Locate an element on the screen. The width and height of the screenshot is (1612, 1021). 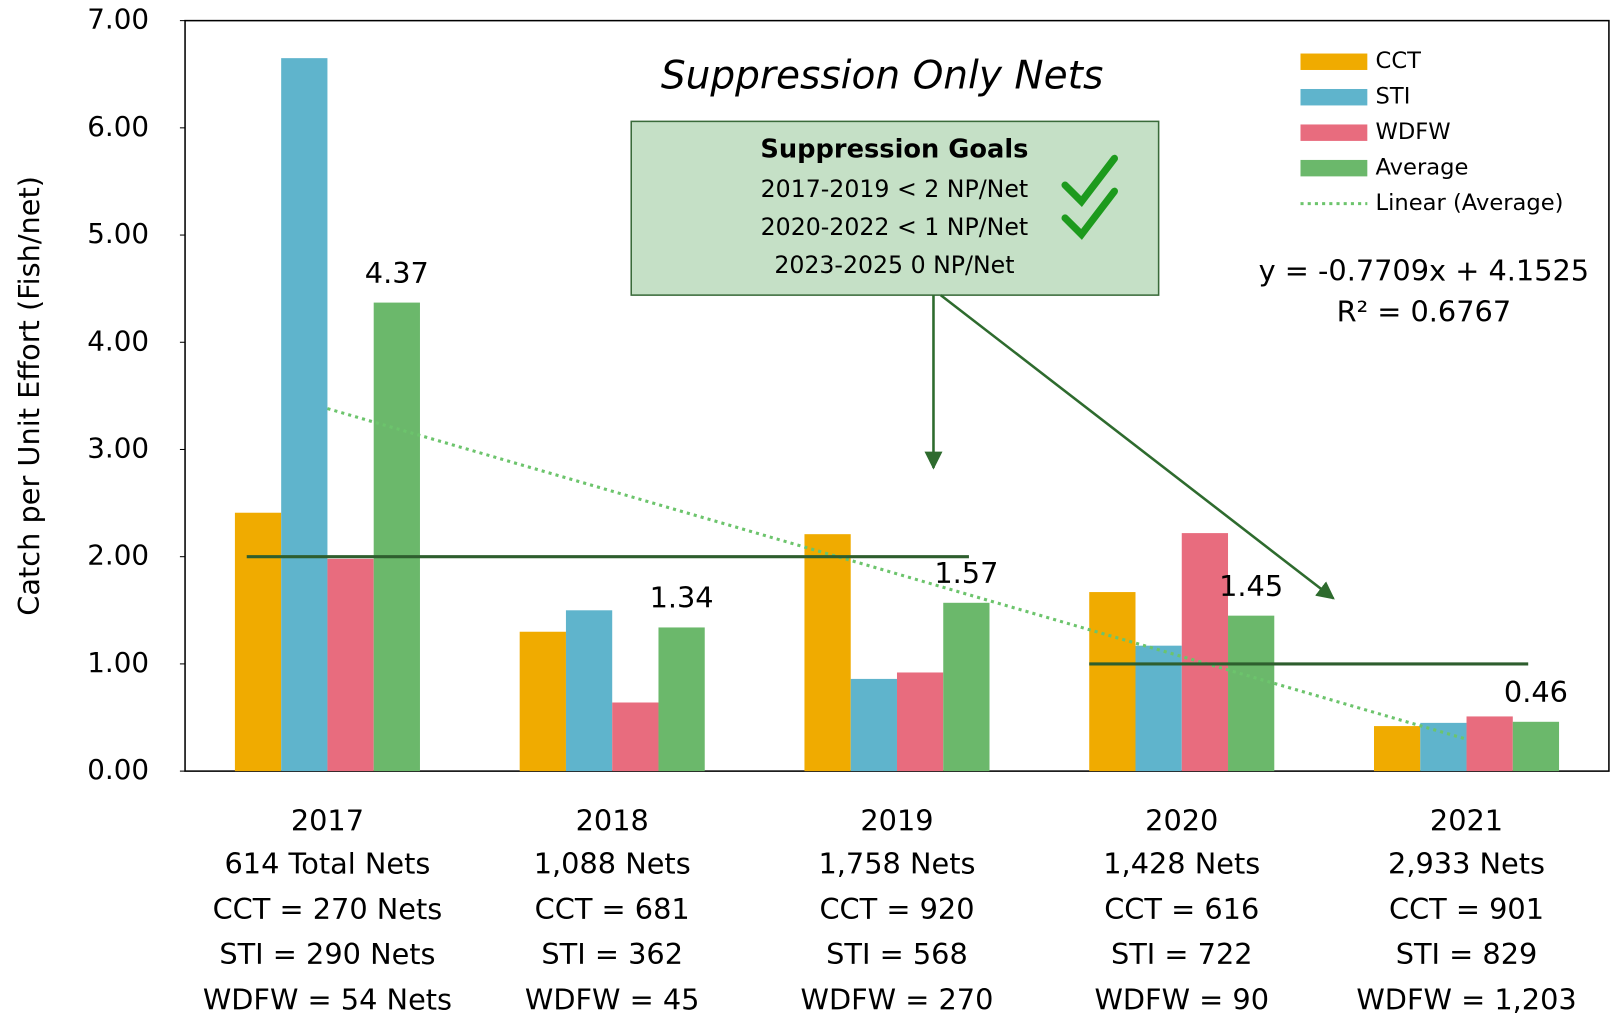
x-tick-detail: CCT = 681 is located at coordinates (612, 909).